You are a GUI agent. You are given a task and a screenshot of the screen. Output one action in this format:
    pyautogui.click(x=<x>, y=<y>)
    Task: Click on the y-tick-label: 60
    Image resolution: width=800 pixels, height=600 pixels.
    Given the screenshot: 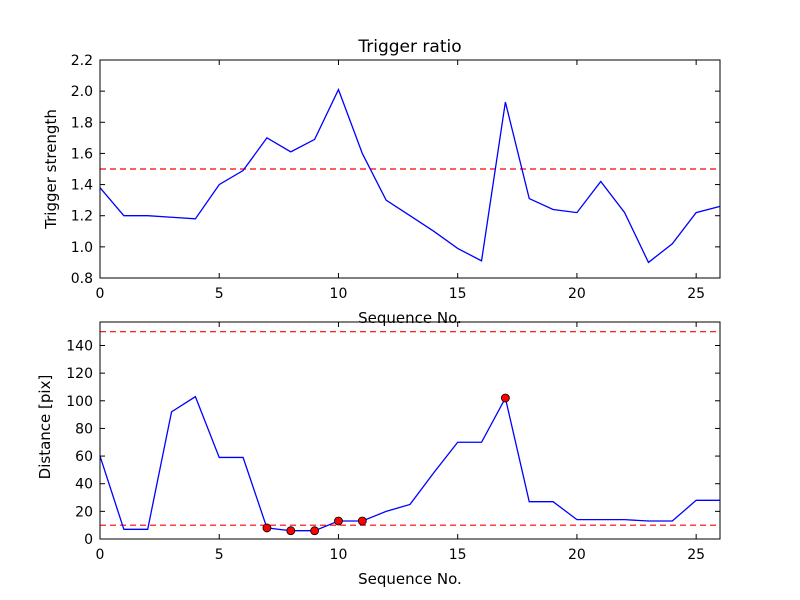 What is the action you would take?
    pyautogui.click(x=84, y=457)
    